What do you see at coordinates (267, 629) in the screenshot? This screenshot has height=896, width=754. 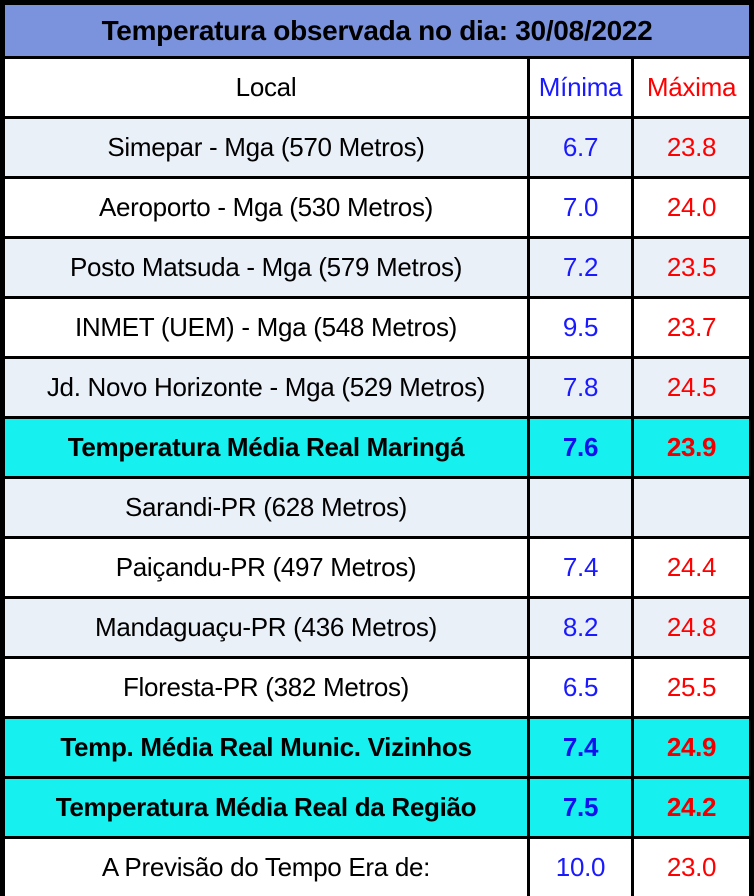 I see `row-local: Mandaguaçu-PR (436 Metros)` at bounding box center [267, 629].